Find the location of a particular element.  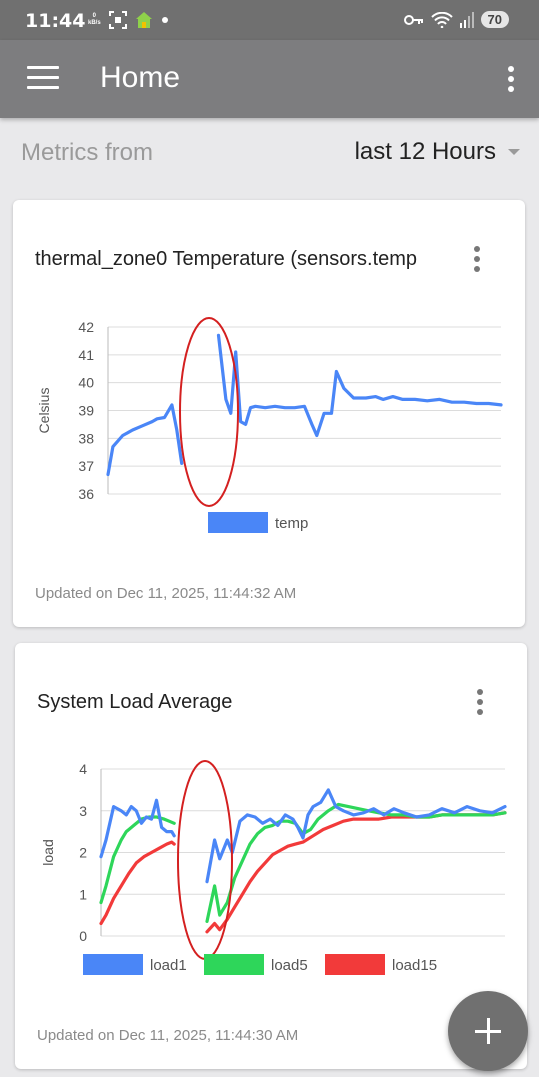

screenshot-icon is located at coordinates (117, 20).